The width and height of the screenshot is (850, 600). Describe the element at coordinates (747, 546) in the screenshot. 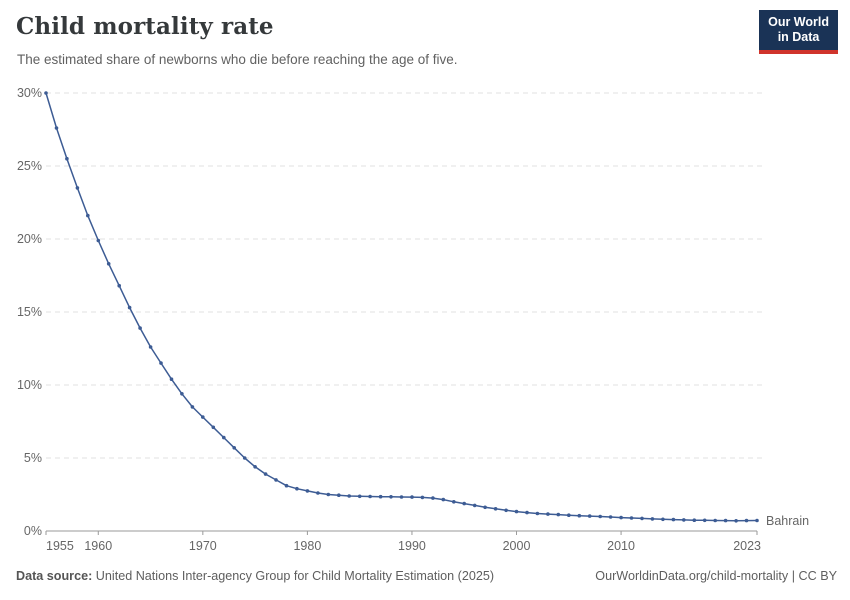

I see `x-tick-label-2023: 2023` at that location.